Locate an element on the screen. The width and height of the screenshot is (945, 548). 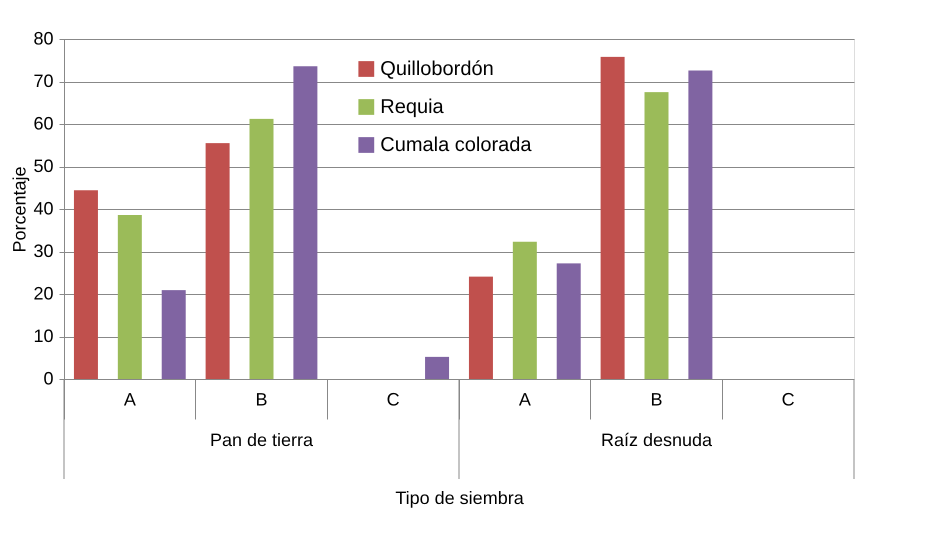
y-tick-label: 50 is located at coordinates (43, 166).